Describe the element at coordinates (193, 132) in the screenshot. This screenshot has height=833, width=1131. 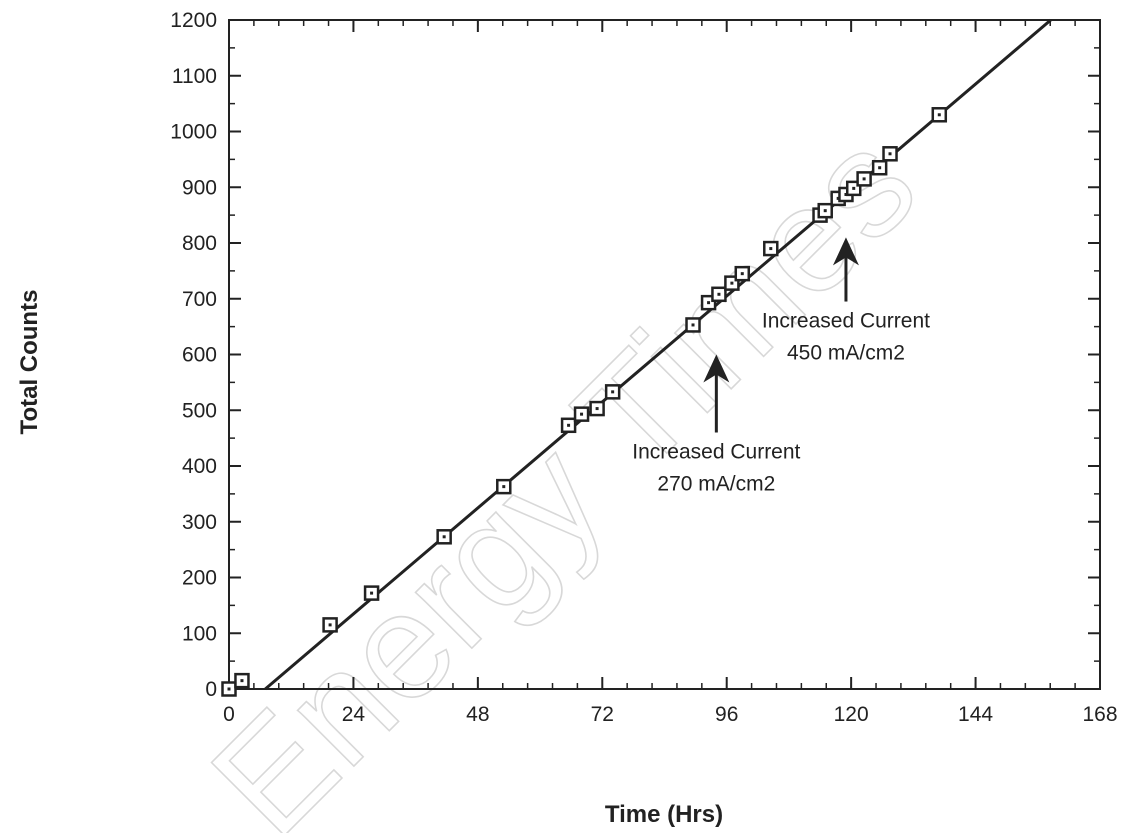
I see `y-tick-label: 1000` at that location.